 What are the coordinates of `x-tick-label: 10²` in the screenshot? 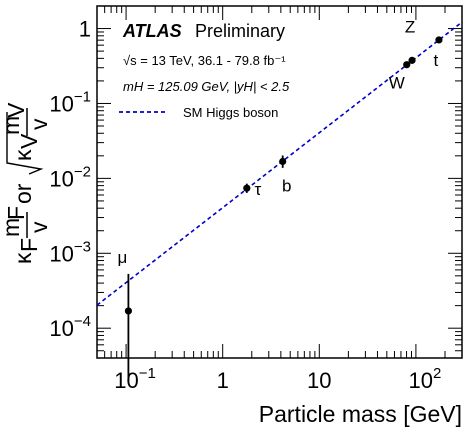 It's located at (424, 379).